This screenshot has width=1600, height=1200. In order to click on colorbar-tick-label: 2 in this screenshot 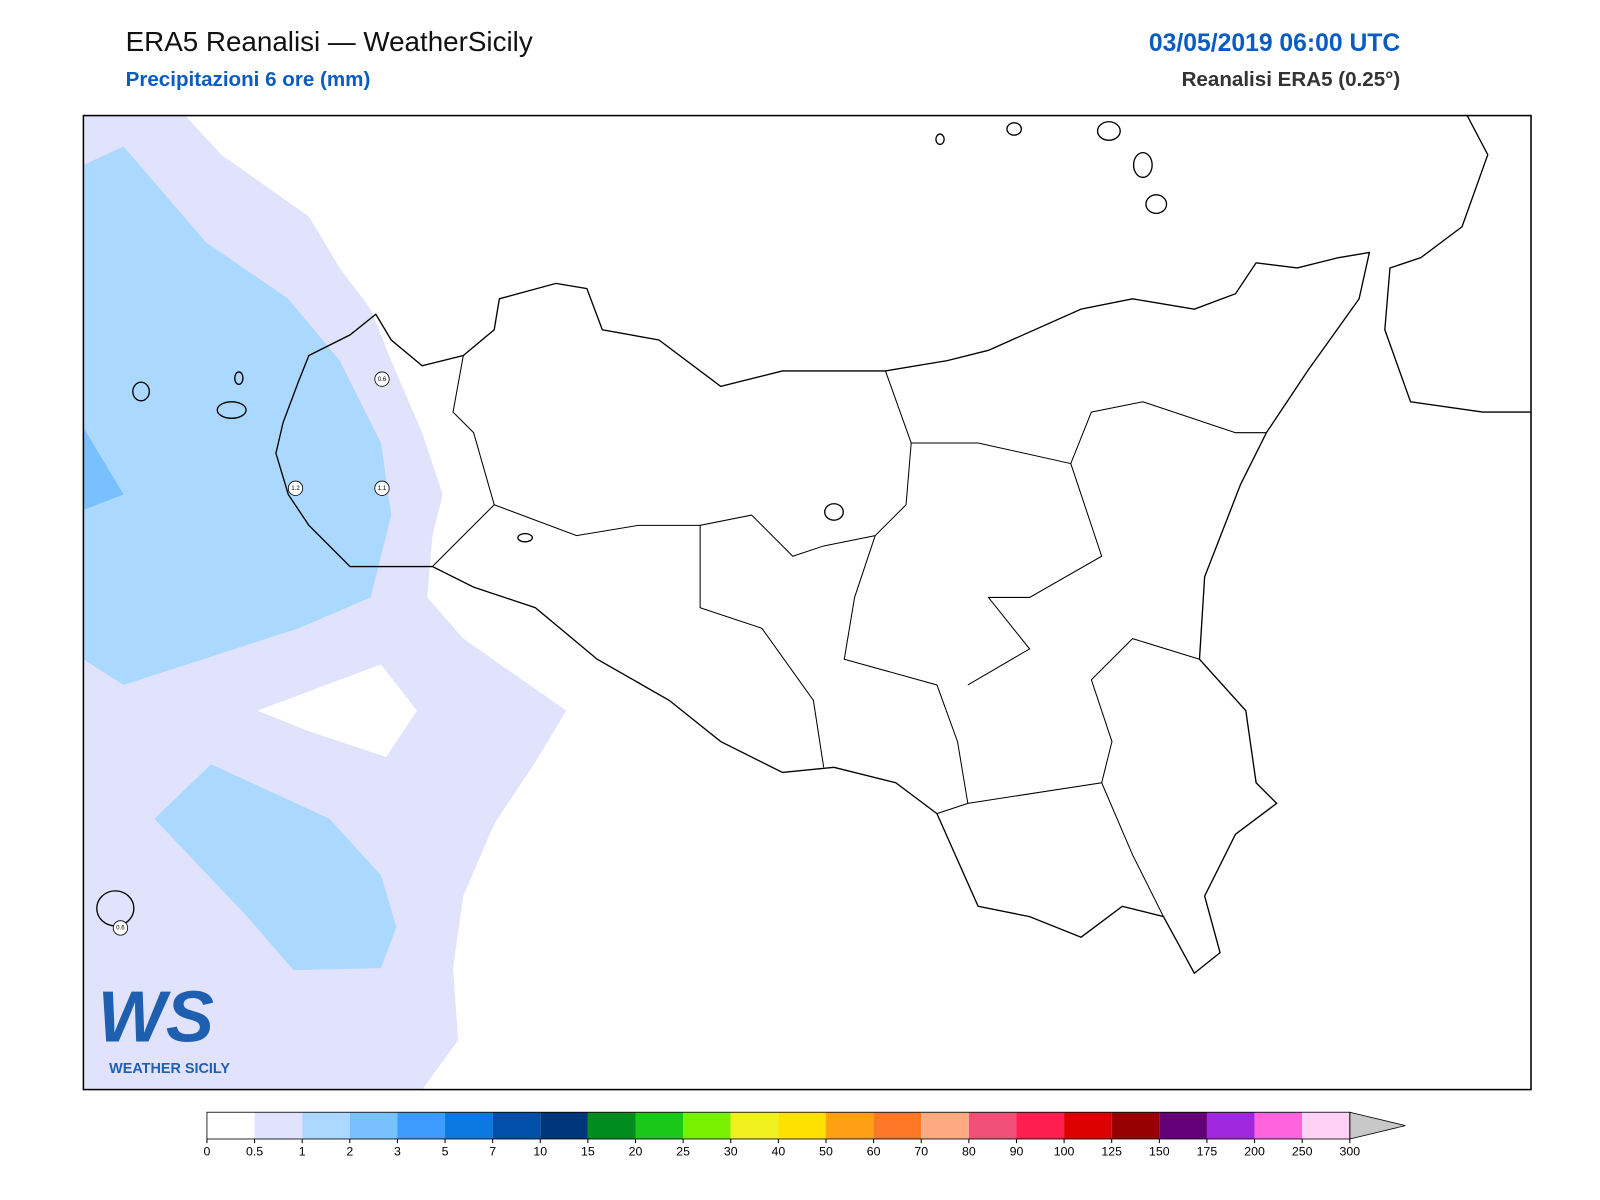, I will do `click(349, 1152)`.